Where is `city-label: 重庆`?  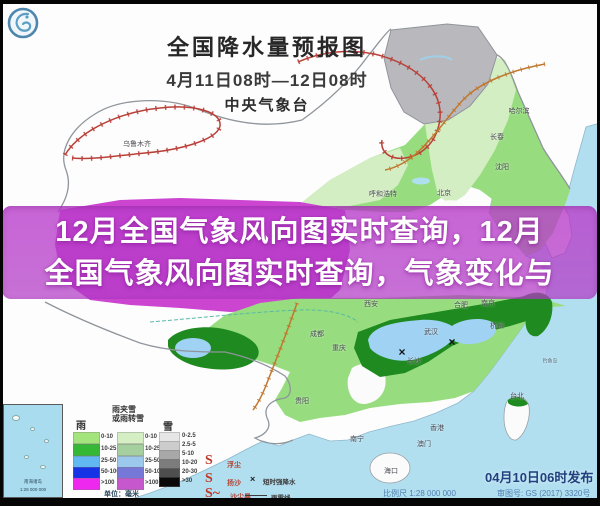 city-label: 重庆 is located at coordinates (339, 348).